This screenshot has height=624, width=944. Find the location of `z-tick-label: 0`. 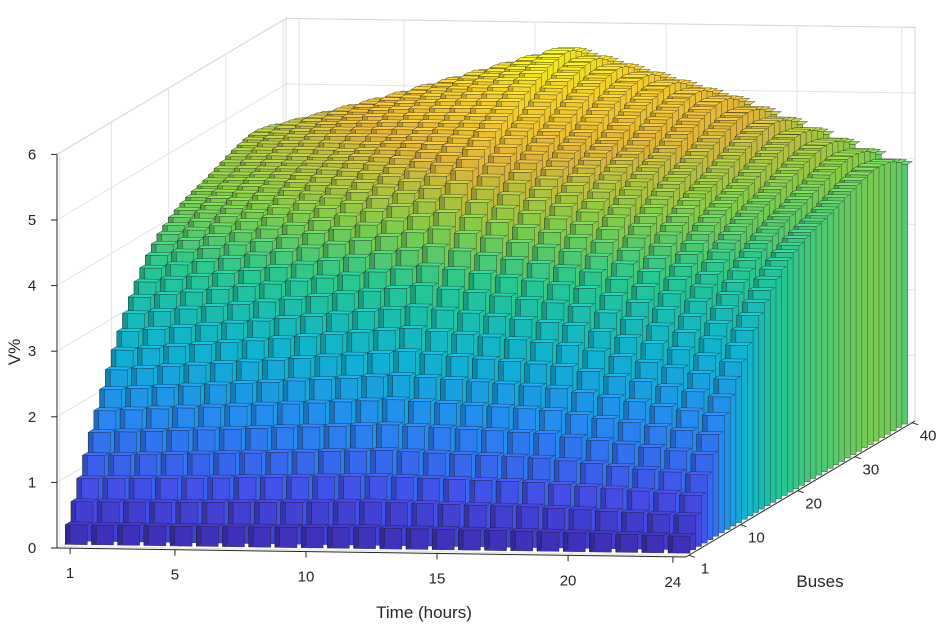

z-tick-label: 0 is located at coordinates (32, 548).